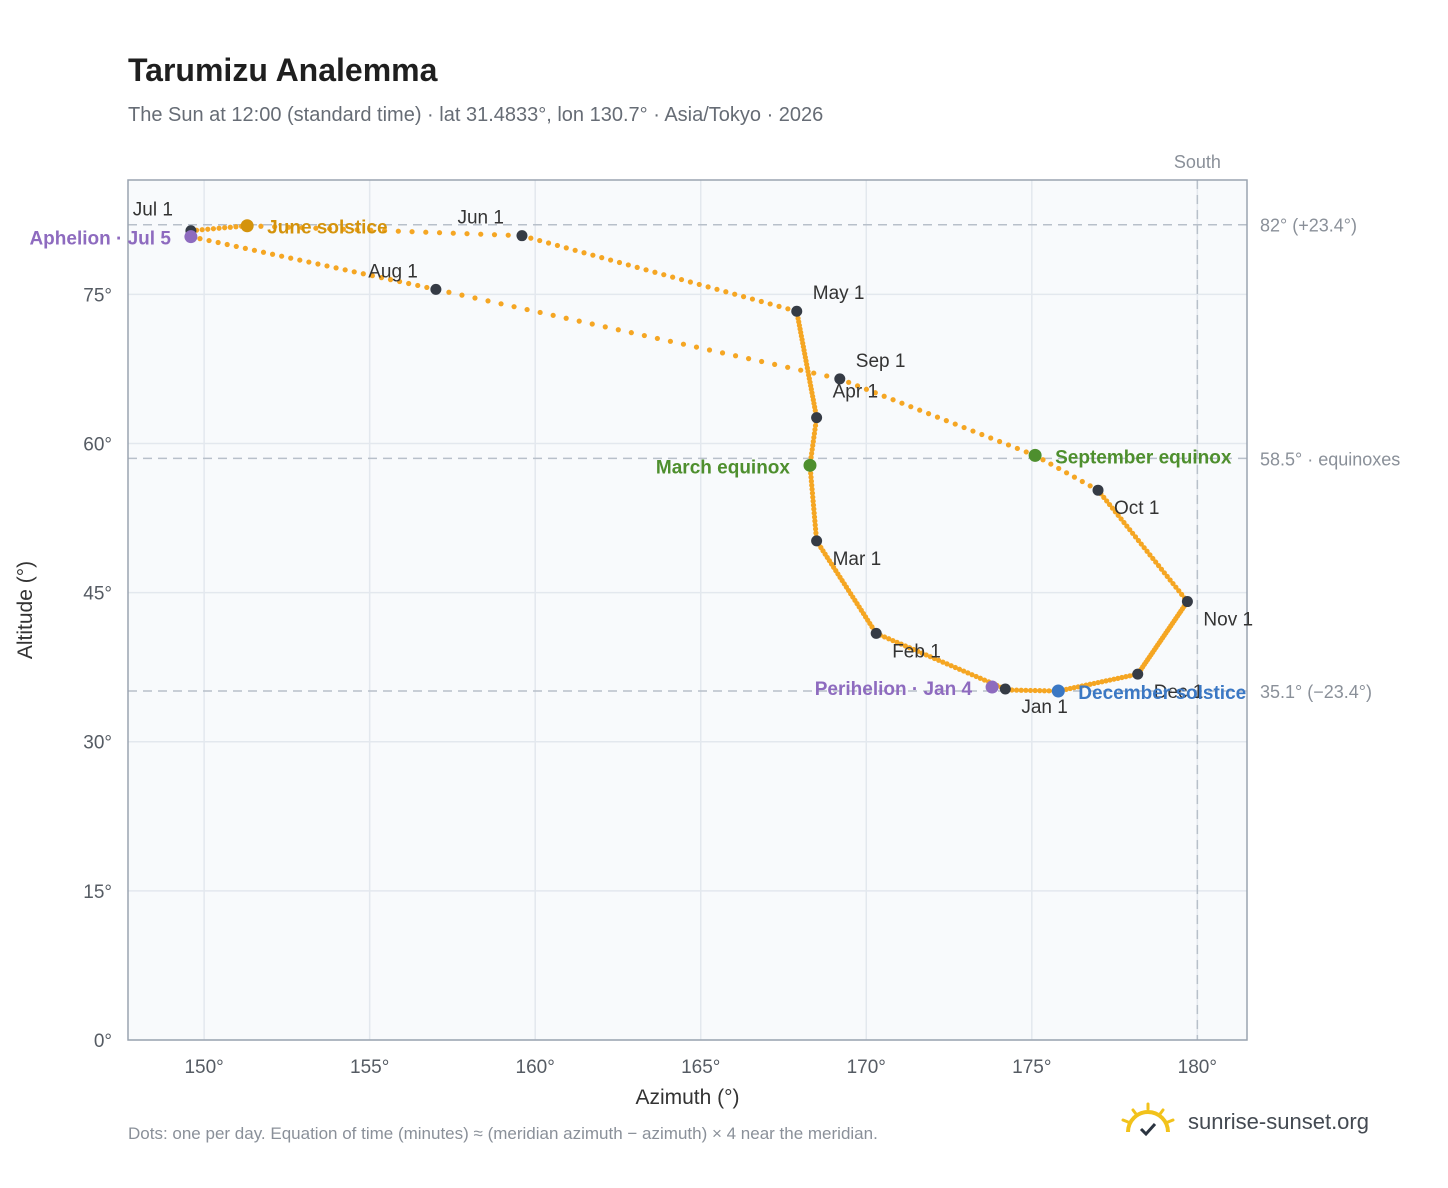  I want to click on reference-line-label: 58.5° · equinoxes, so click(1330, 459).